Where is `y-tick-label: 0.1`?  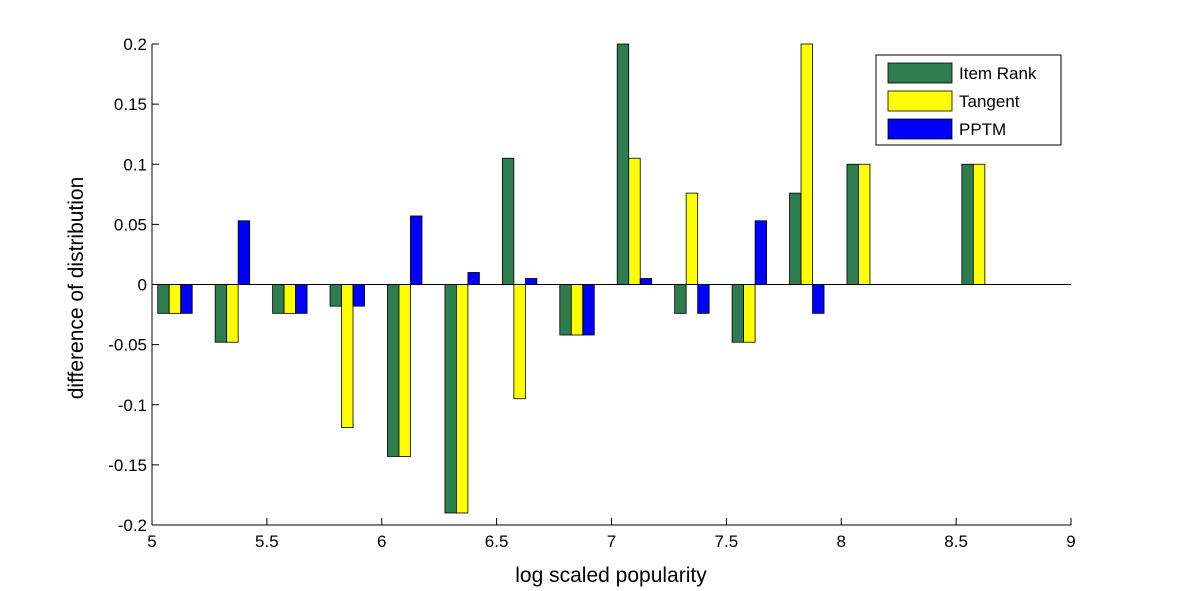 y-tick-label: 0.1 is located at coordinates (135, 164).